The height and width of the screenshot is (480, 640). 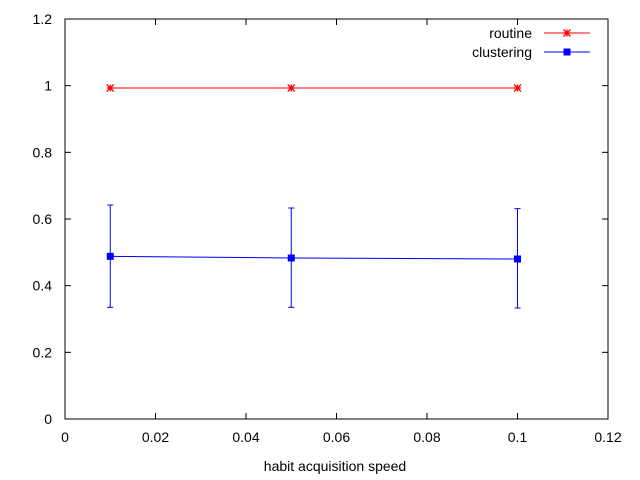 What do you see at coordinates (48, 86) in the screenshot?
I see `y-tick-label: 1` at bounding box center [48, 86].